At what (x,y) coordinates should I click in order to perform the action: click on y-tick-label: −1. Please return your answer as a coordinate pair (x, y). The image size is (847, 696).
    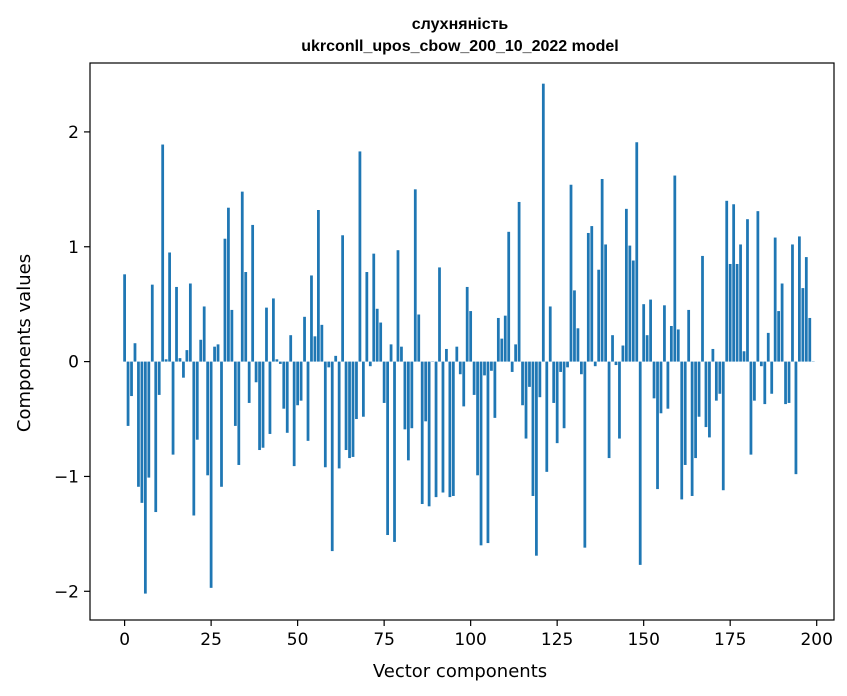
    Looking at the image, I should click on (66, 477).